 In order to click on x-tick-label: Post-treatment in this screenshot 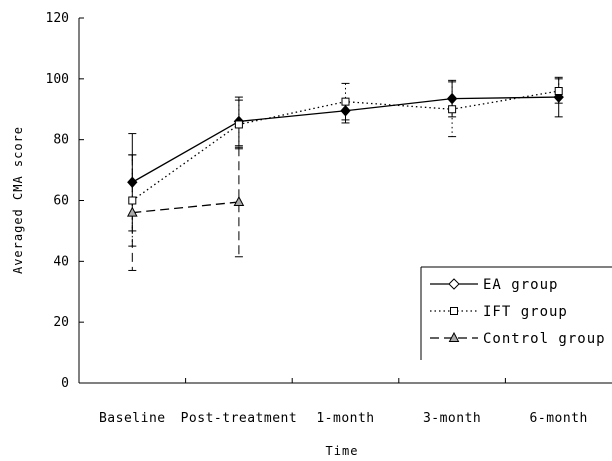, I will do `click(239, 418)`.